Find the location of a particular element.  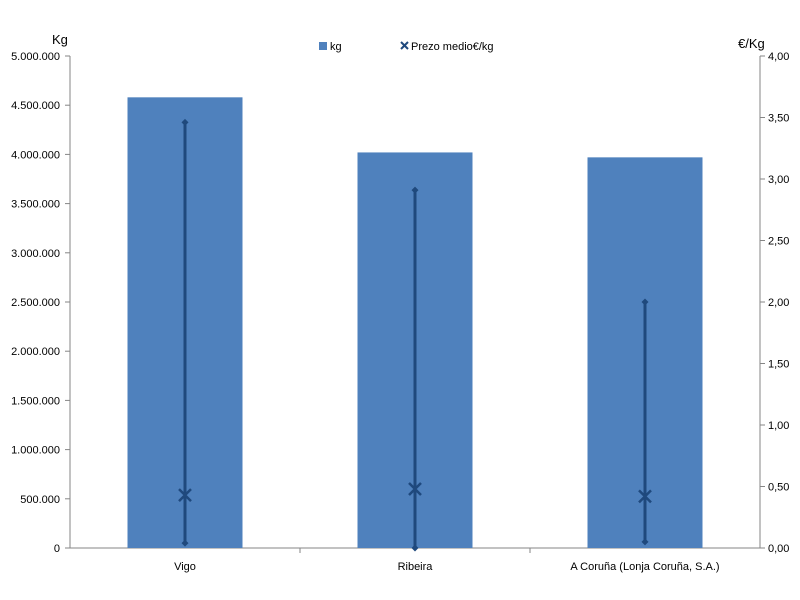

right-axis-tick-label: 3,00 is located at coordinates (778, 180).